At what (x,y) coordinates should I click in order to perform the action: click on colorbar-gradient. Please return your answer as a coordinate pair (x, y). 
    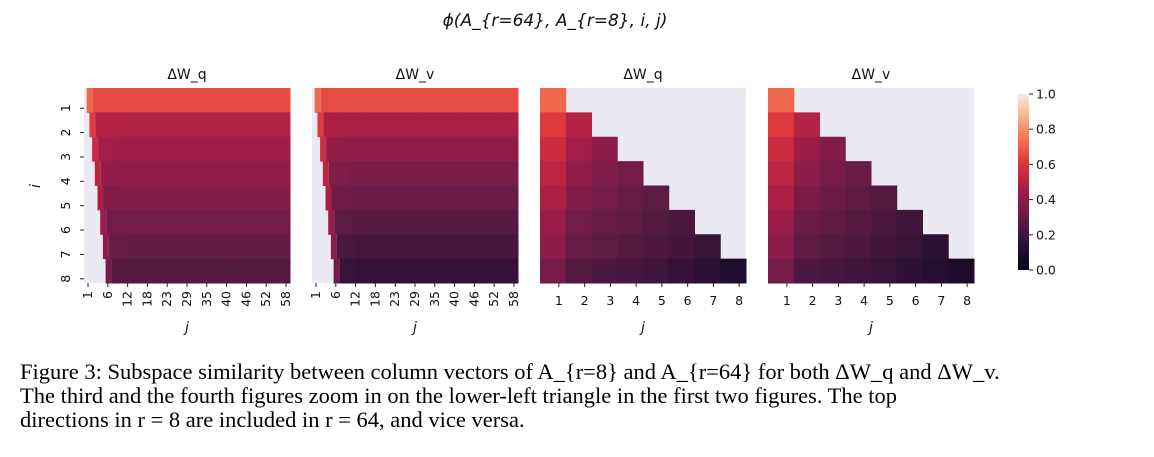
    Looking at the image, I should click on (1023, 182).